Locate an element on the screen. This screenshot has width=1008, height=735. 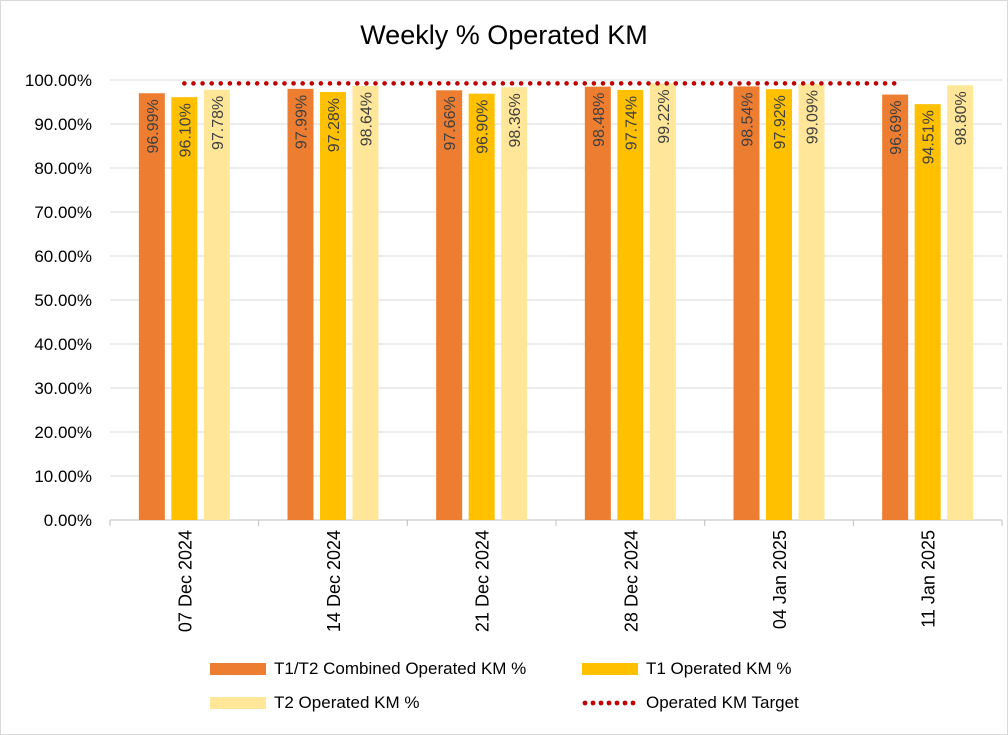
data-label: 94.51% is located at coordinates (929, 137).